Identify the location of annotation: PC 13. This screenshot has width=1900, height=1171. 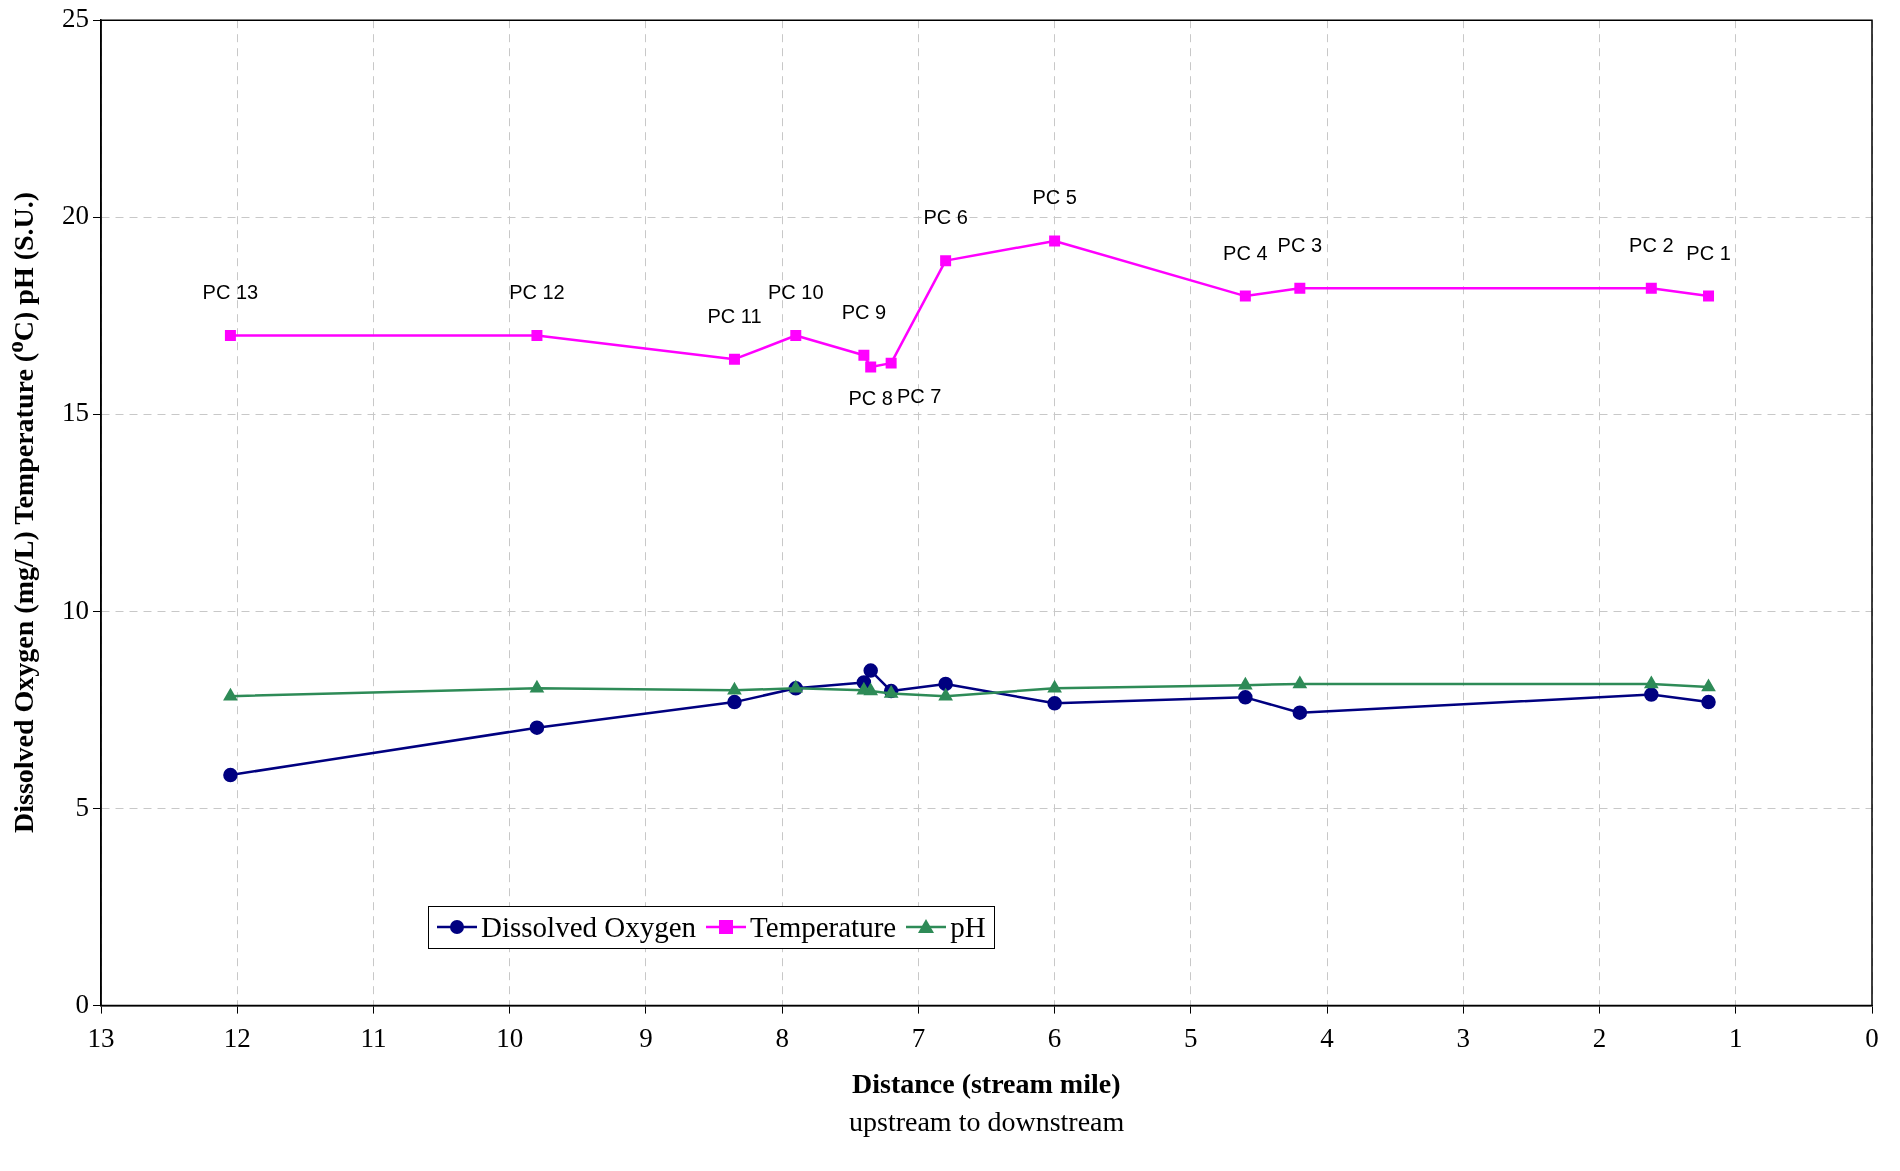
(230, 292).